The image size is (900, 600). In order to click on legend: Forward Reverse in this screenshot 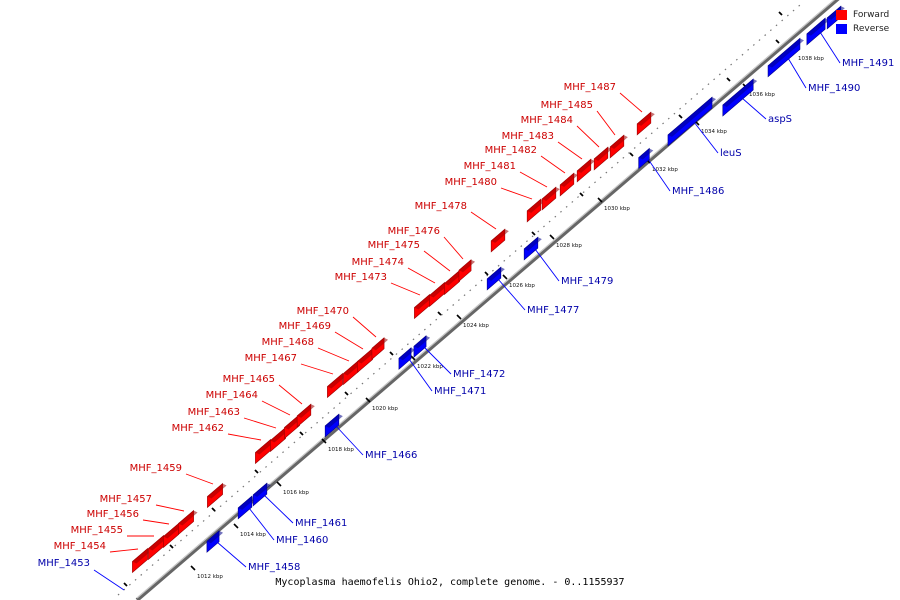, I will do `click(862, 22)`.